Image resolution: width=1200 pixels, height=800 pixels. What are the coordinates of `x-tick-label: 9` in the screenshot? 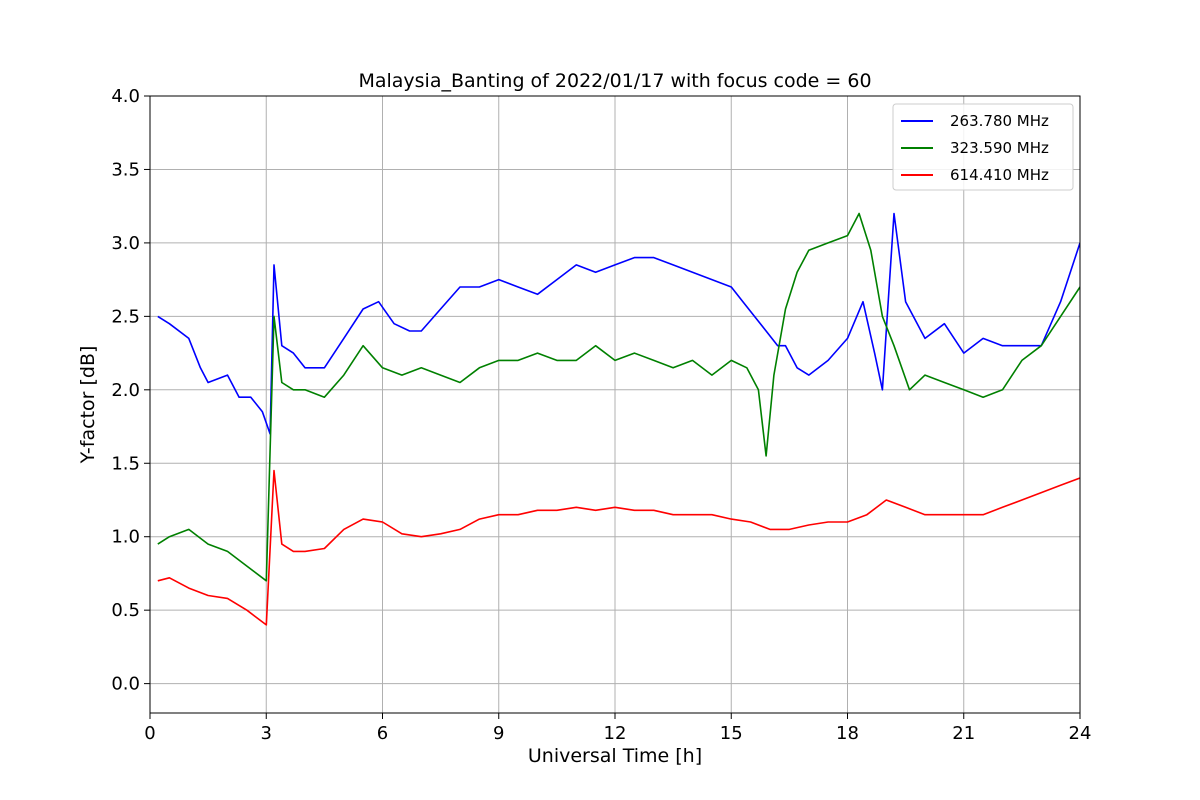 It's located at (498, 733).